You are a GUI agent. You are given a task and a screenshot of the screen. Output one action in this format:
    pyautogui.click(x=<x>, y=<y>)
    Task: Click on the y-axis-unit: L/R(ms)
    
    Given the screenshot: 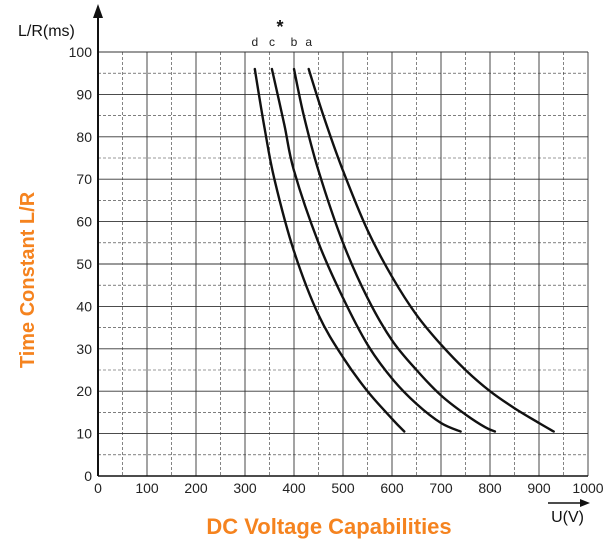 What is the action you would take?
    pyautogui.click(x=46, y=31)
    